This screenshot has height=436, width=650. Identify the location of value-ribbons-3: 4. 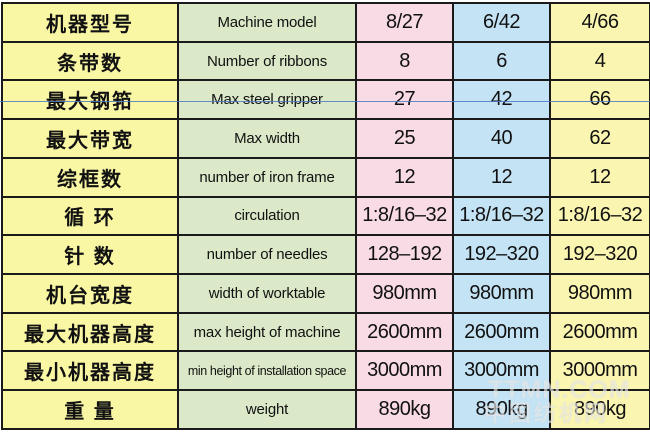
(599, 61).